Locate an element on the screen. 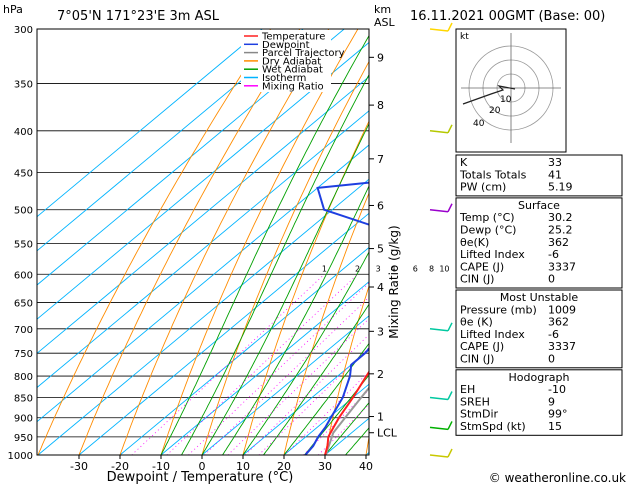  most-unstable-value: -6 is located at coordinates (553, 334).